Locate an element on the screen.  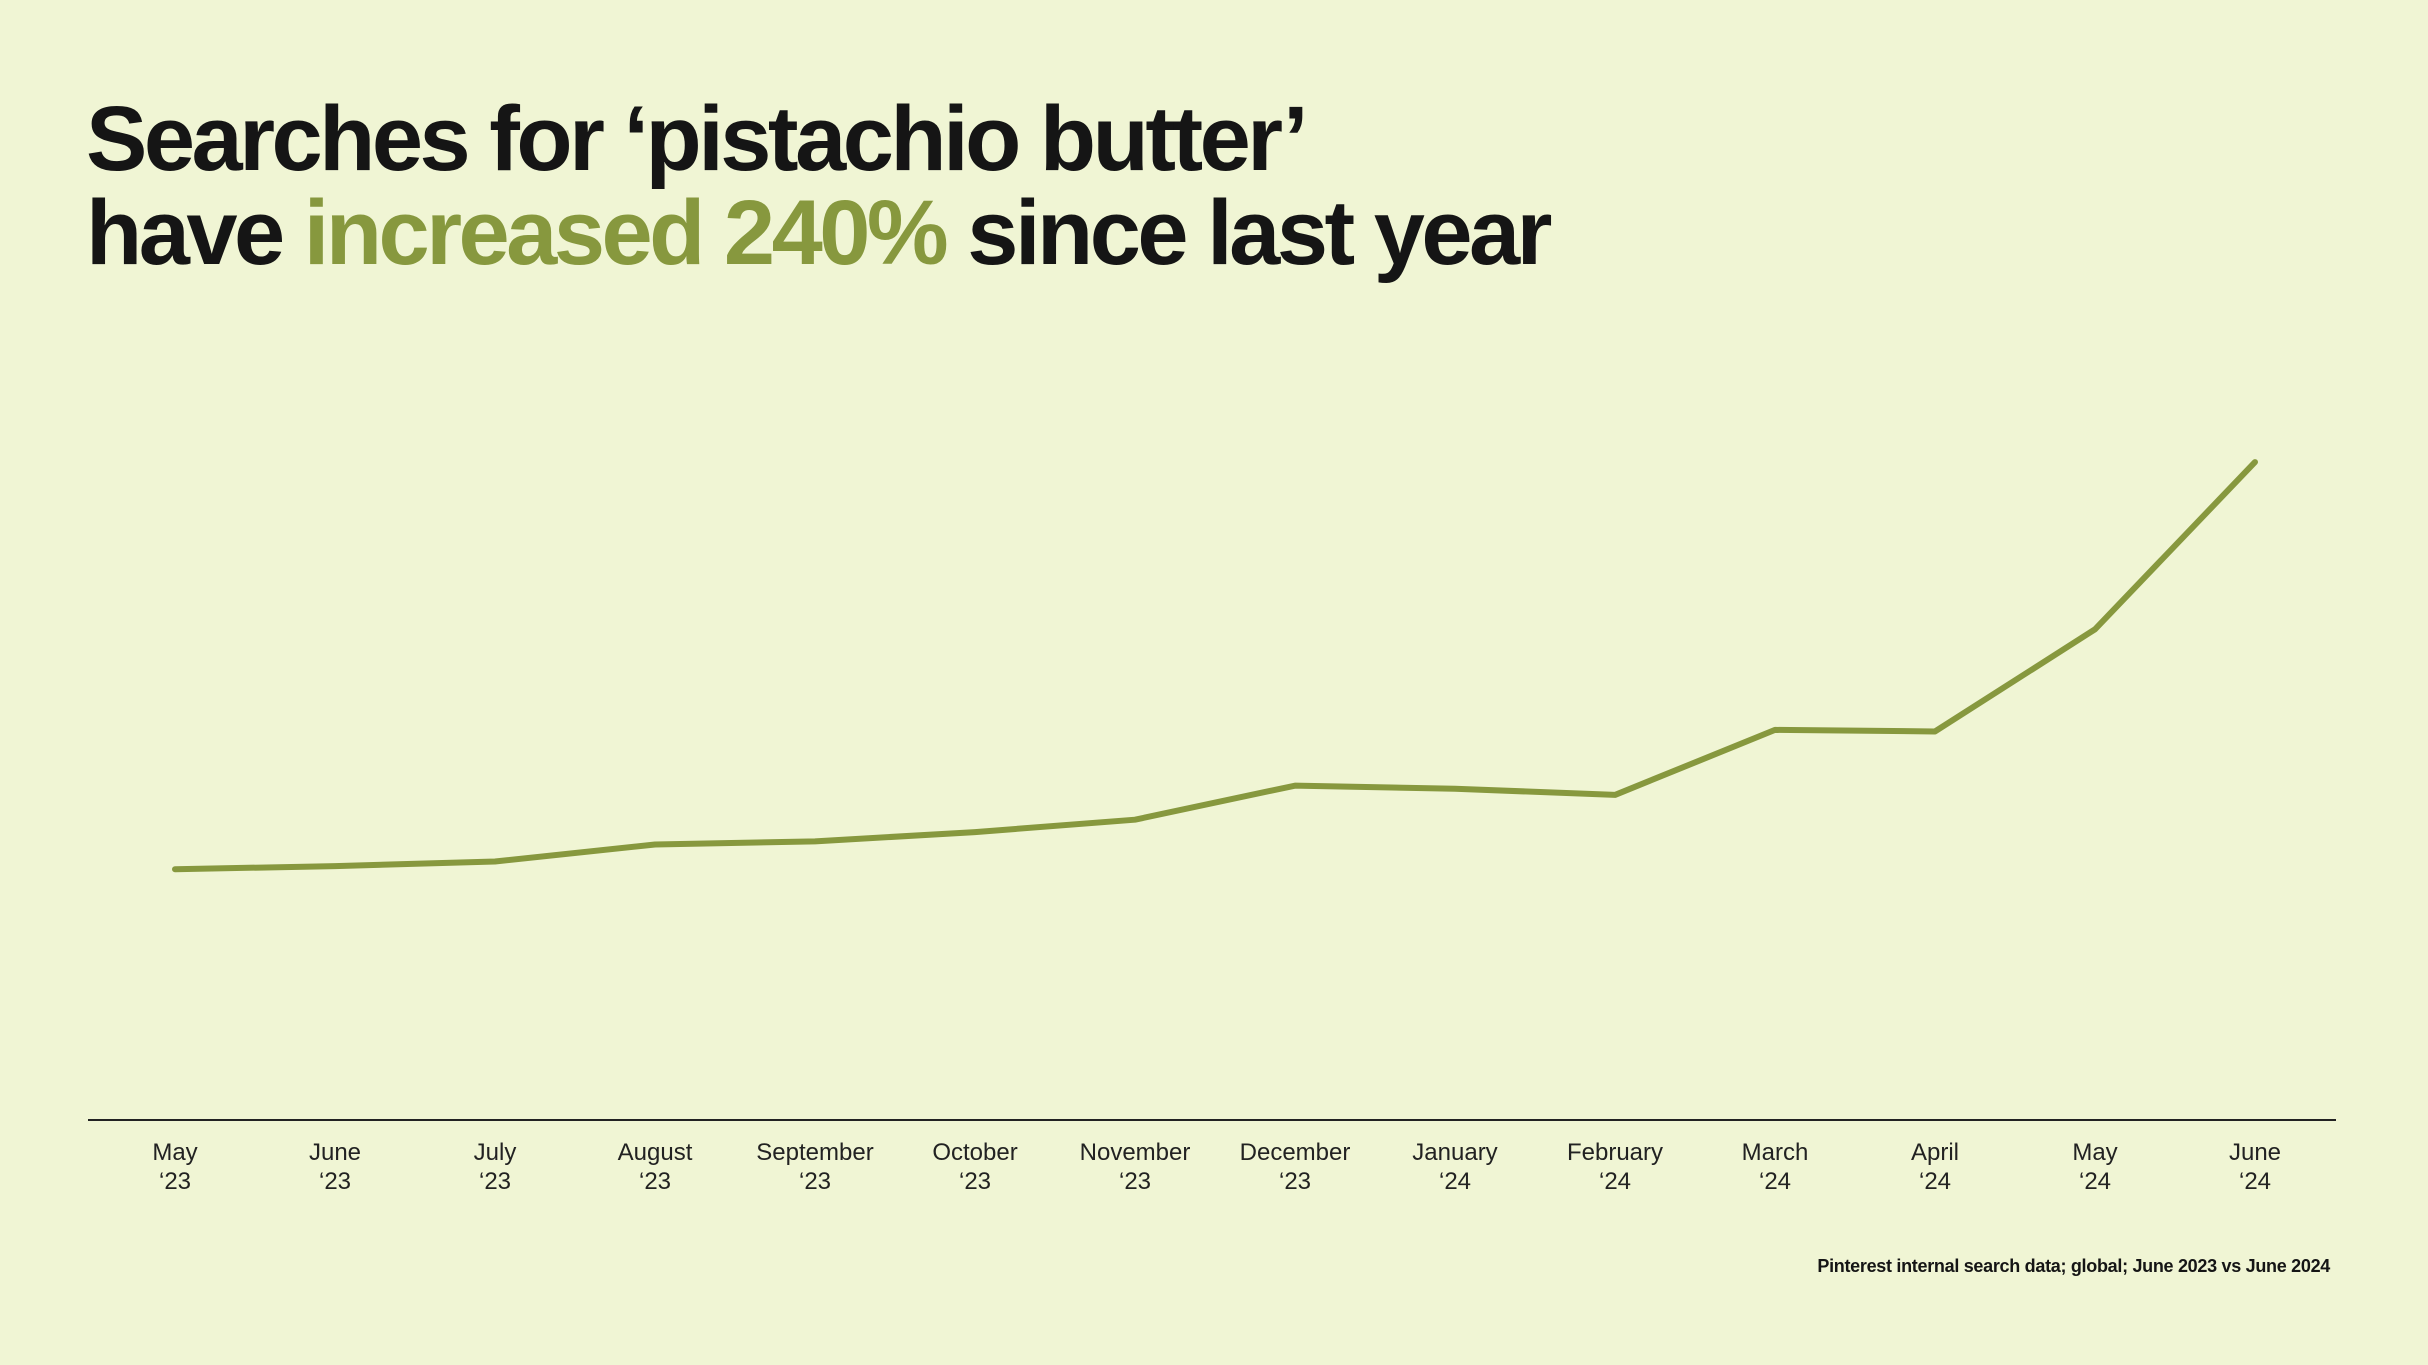
title-text: have is located at coordinates (185, 233).